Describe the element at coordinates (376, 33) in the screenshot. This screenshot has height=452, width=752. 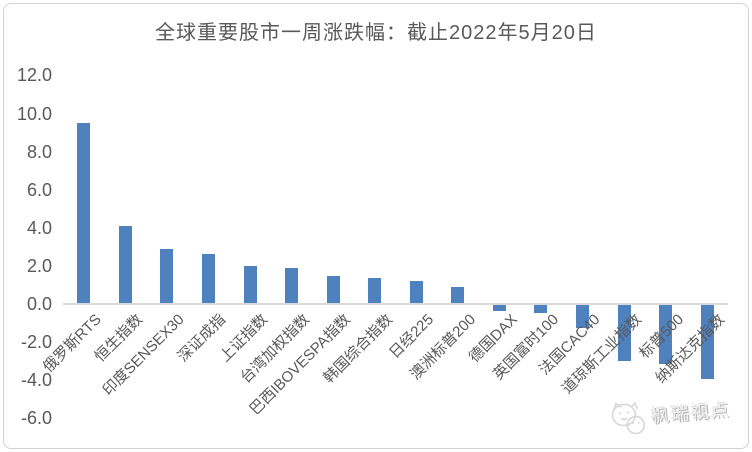
I see `chart-title: 全球重要股市一周涨跌幅：截止2022年5月20日` at that location.